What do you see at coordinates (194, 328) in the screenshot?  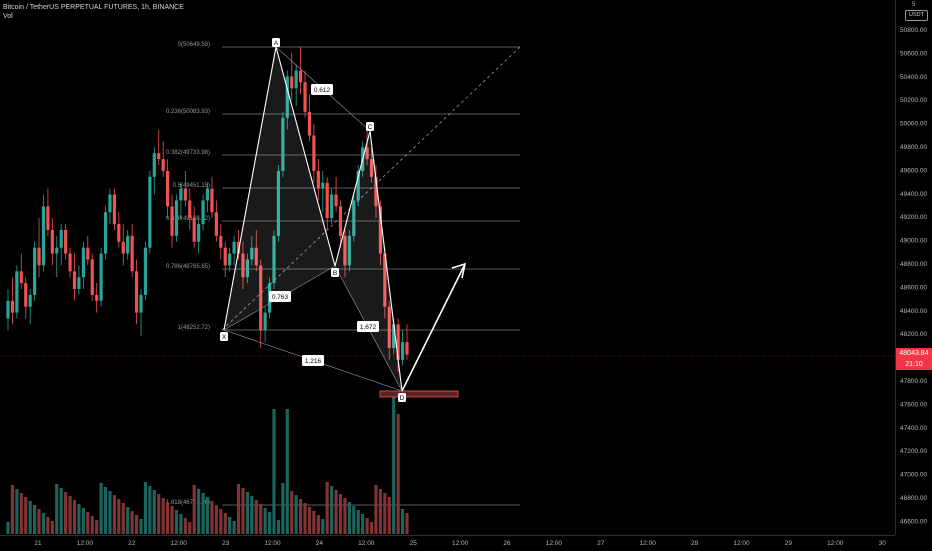 I see `fib-level-label: 1(48252.72)` at bounding box center [194, 328].